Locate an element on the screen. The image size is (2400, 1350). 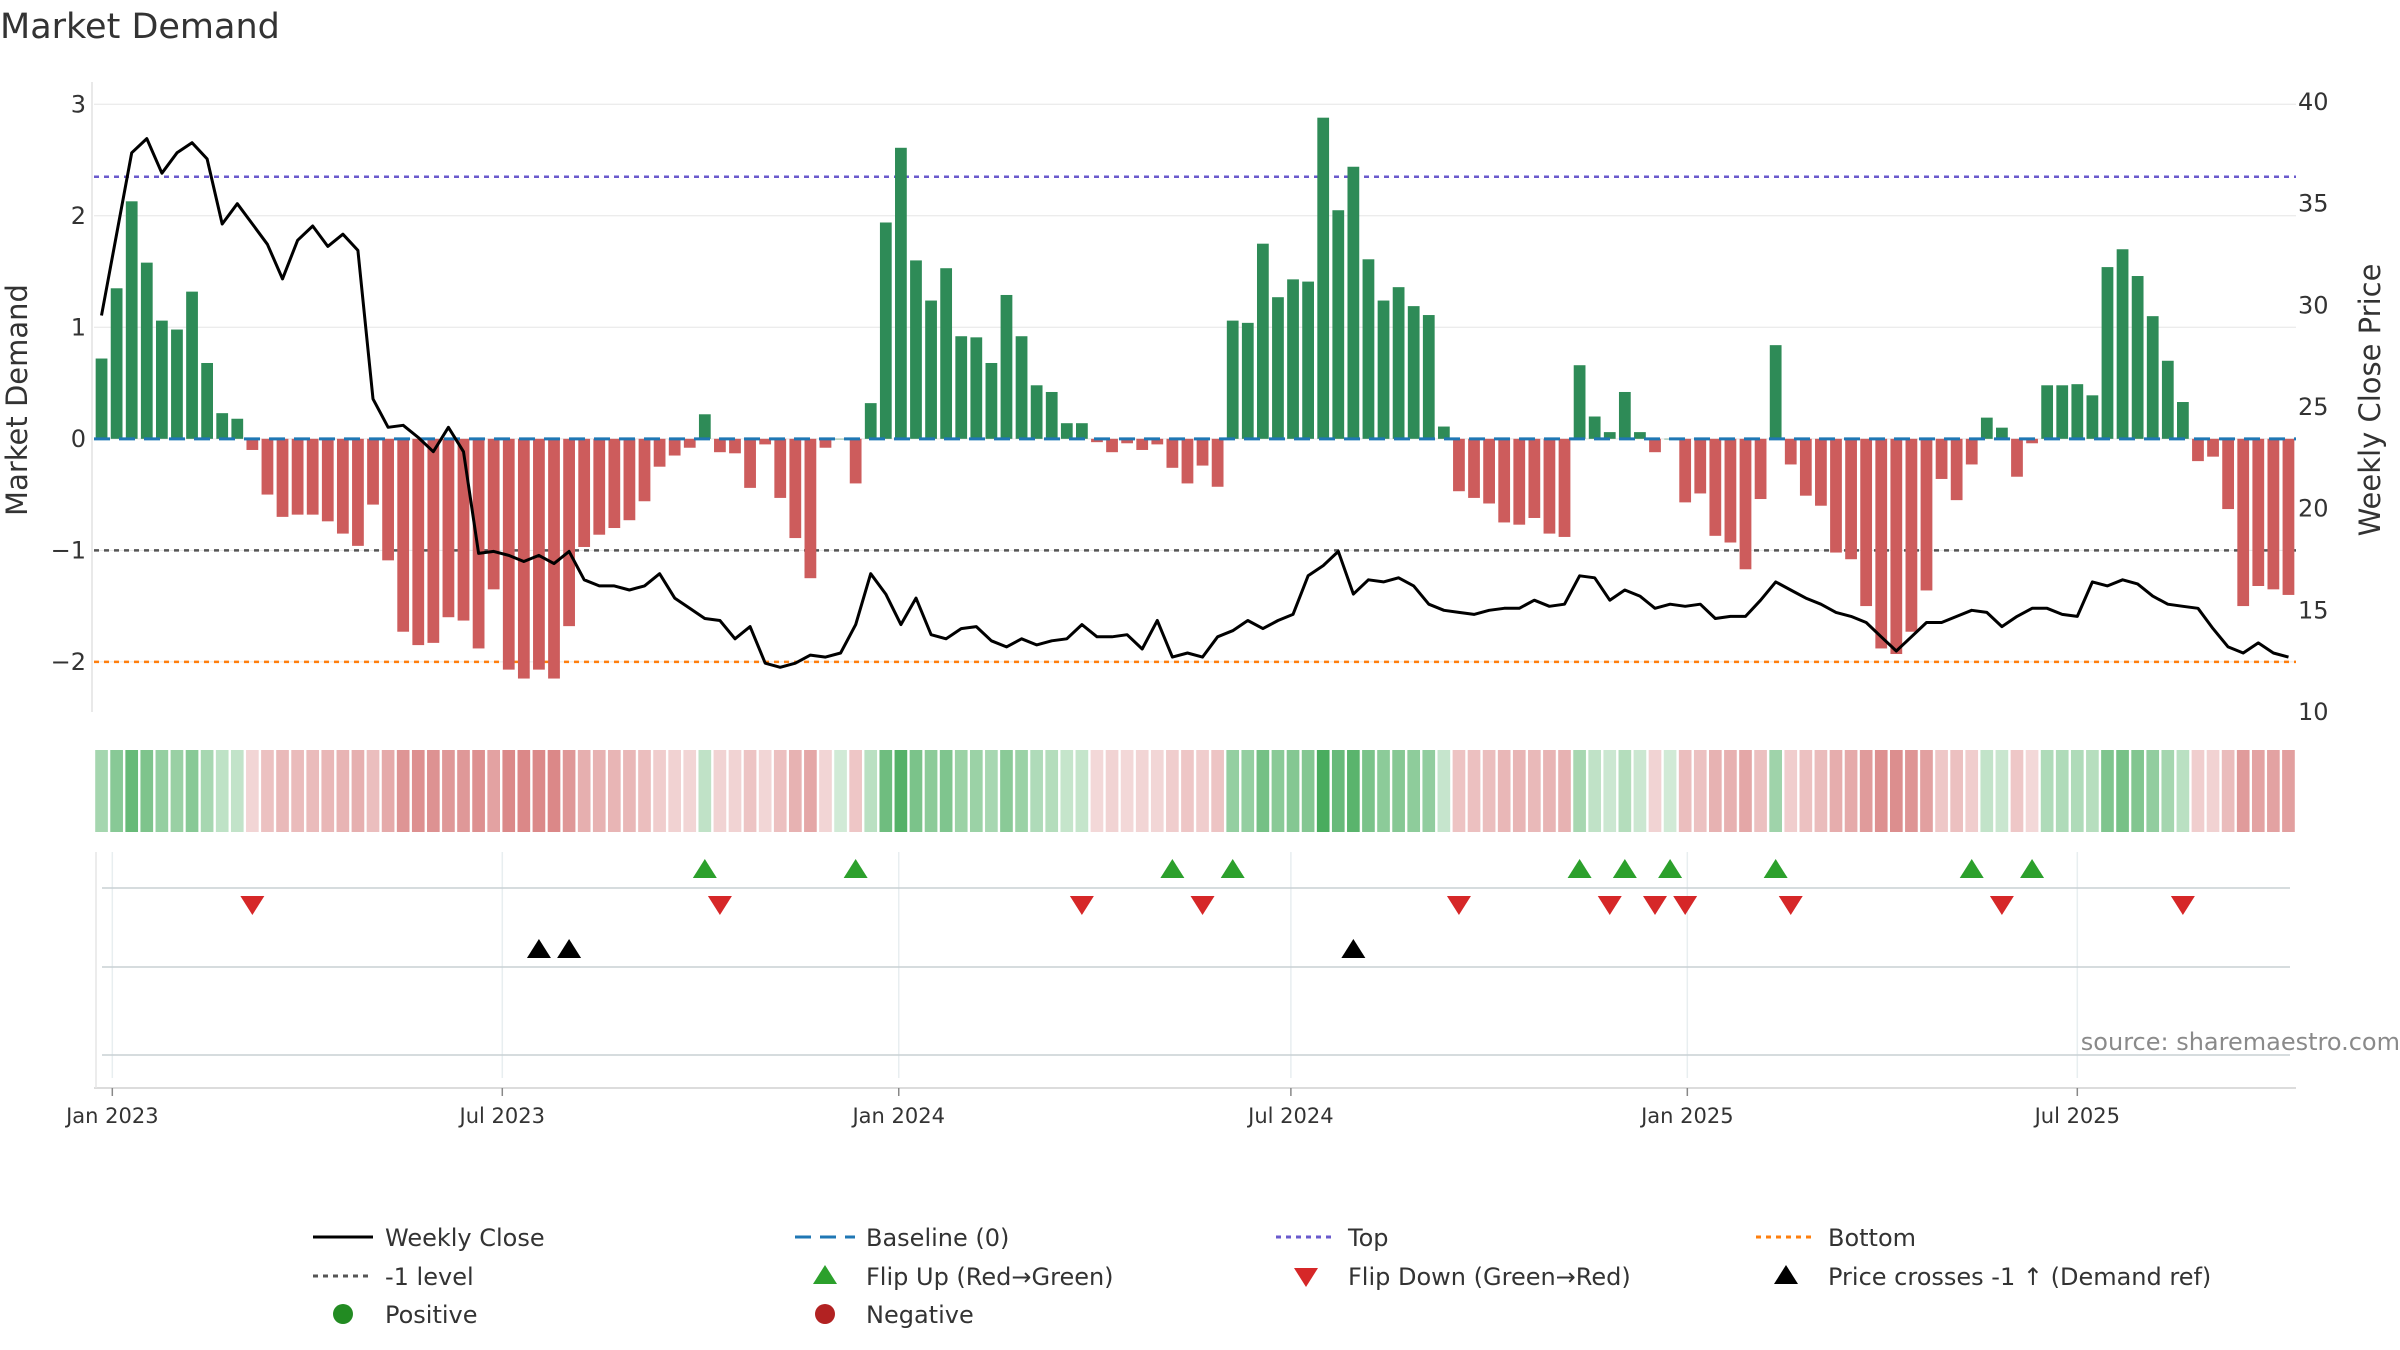
legend-flip-up-label: Flip Up (Red→Green) is located at coordinates (990, 1277).